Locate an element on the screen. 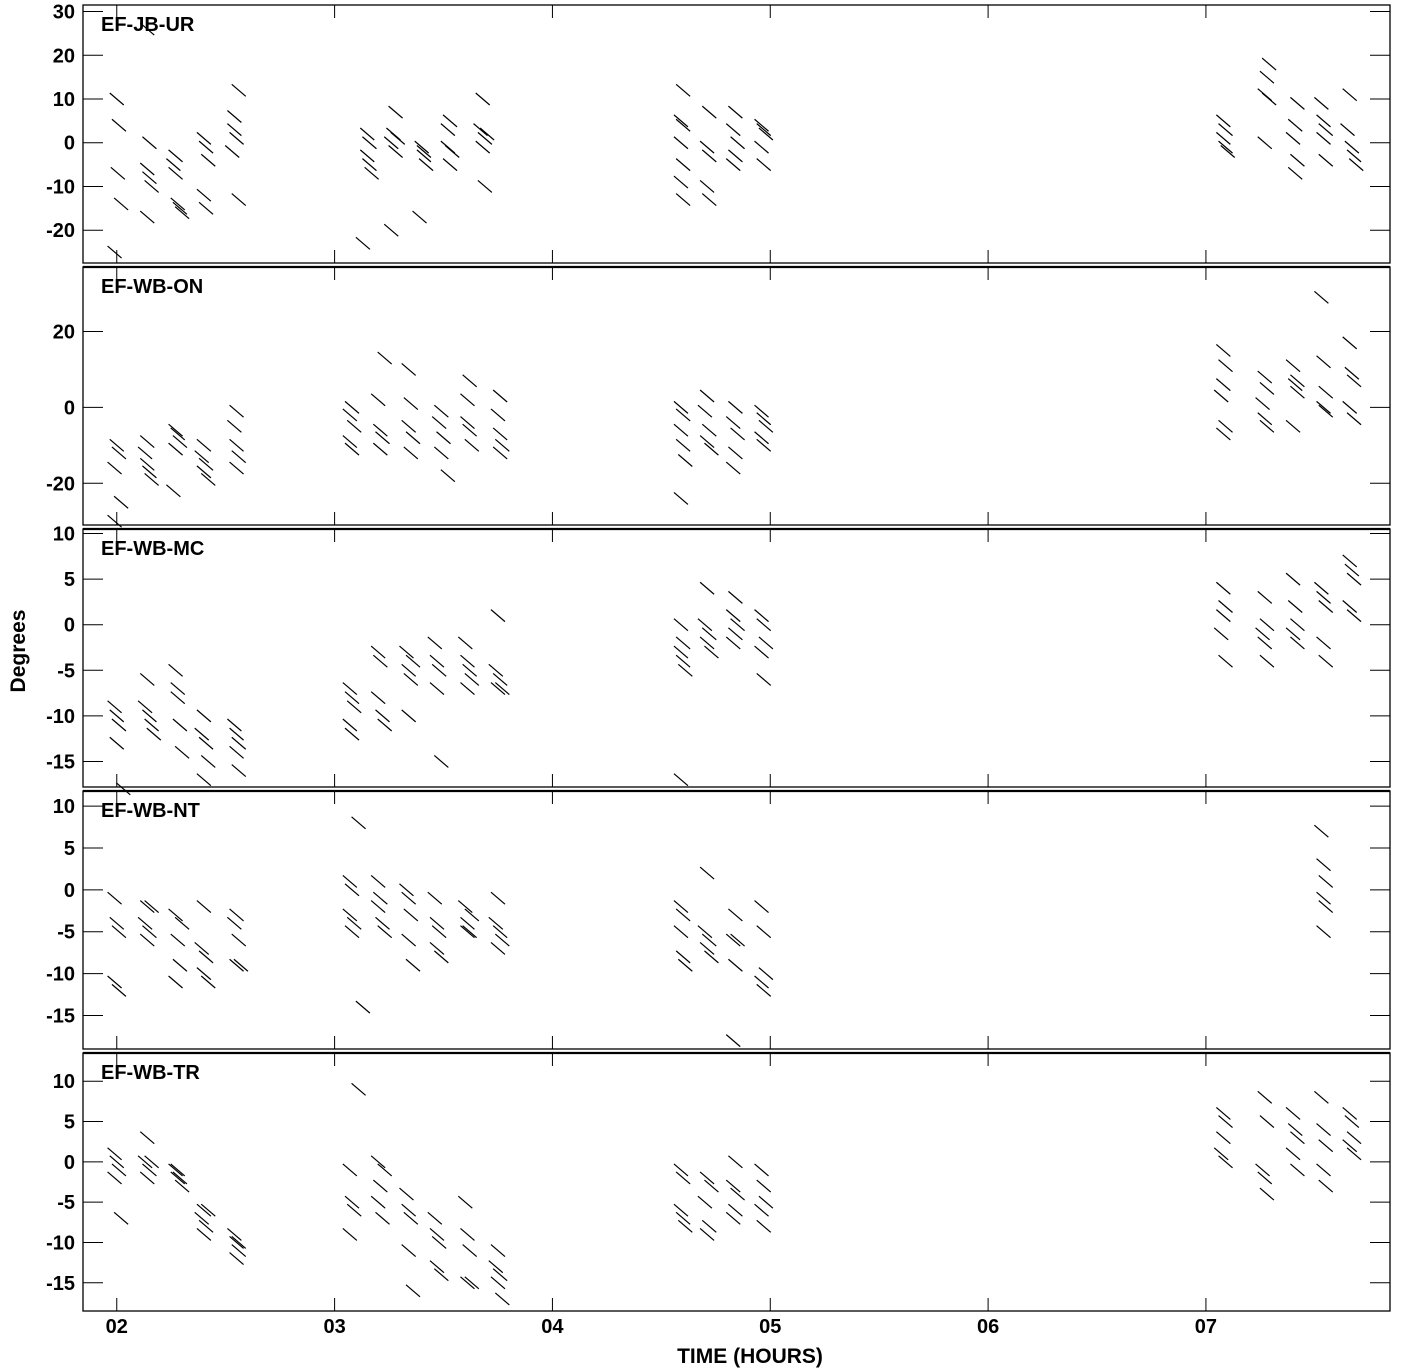  y-tick-label: -15 is located at coordinates (60, 1284).